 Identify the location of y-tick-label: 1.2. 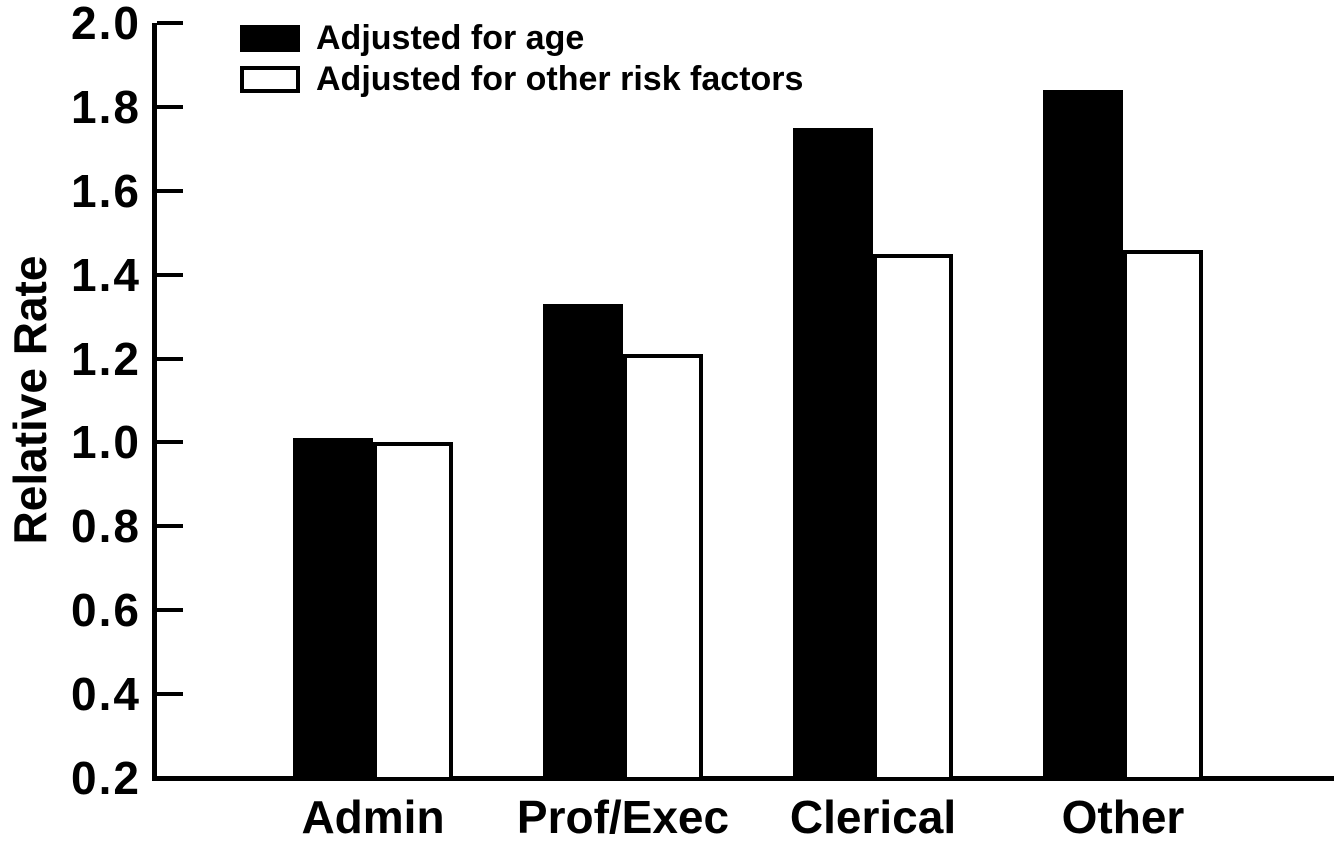
(106, 358).